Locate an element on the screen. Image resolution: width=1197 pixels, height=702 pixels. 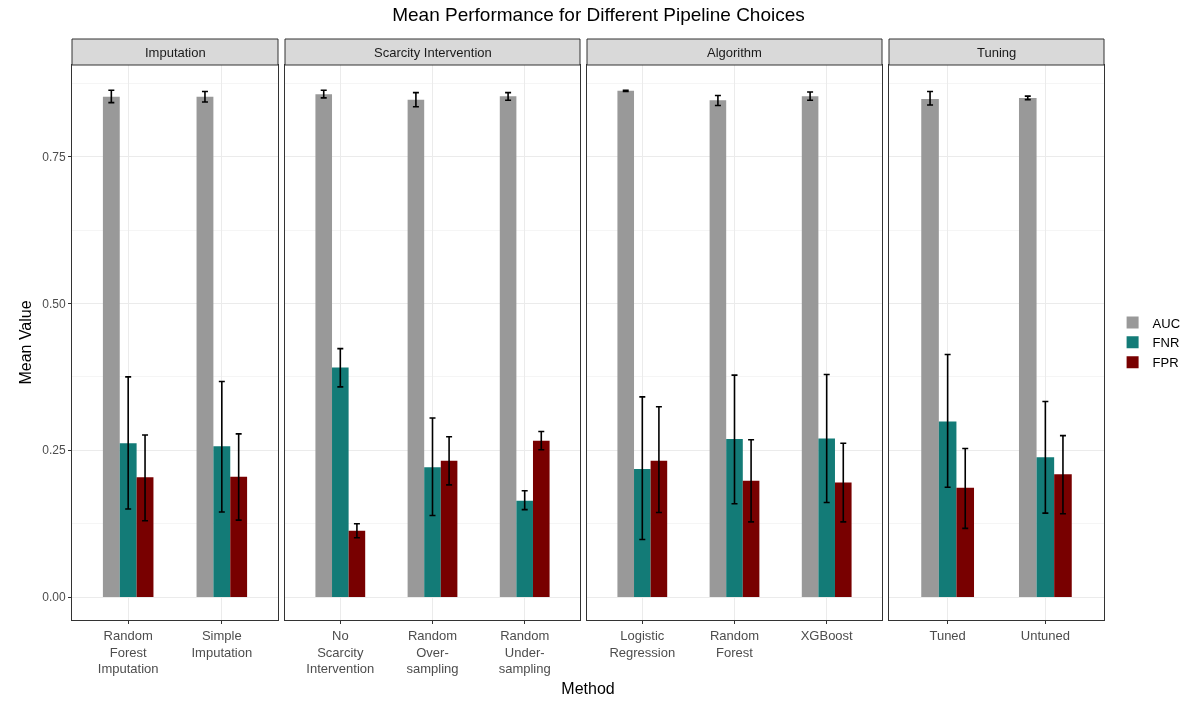
x-tick-label: Random Over-sampling is located at coordinates (432, 652).